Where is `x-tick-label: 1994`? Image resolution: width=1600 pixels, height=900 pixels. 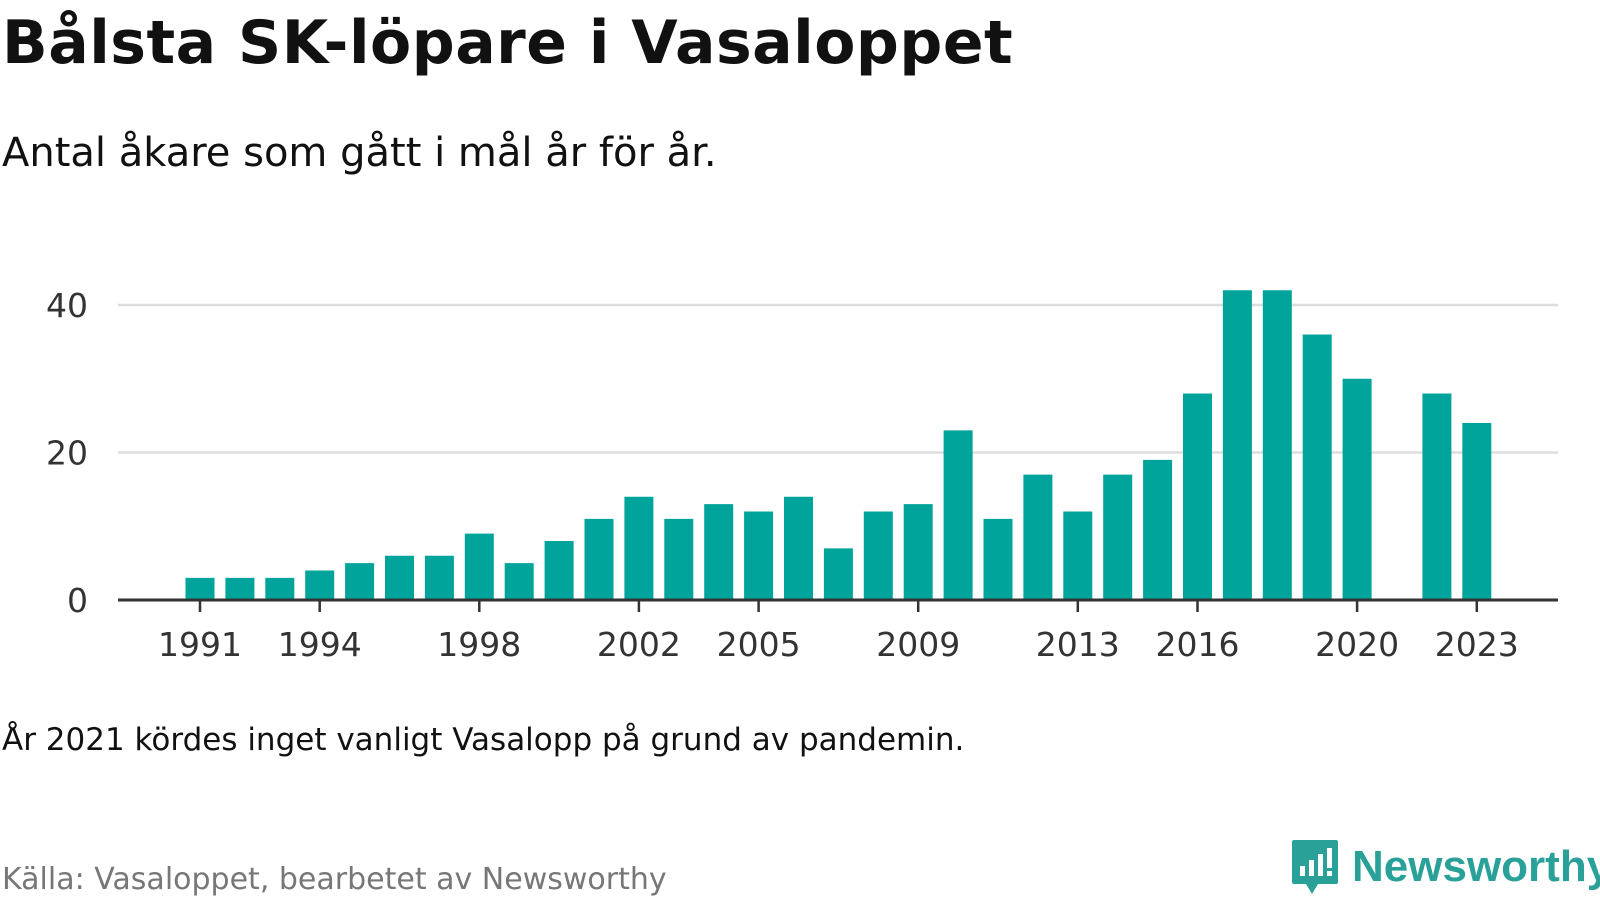 x-tick-label: 1994 is located at coordinates (320, 644).